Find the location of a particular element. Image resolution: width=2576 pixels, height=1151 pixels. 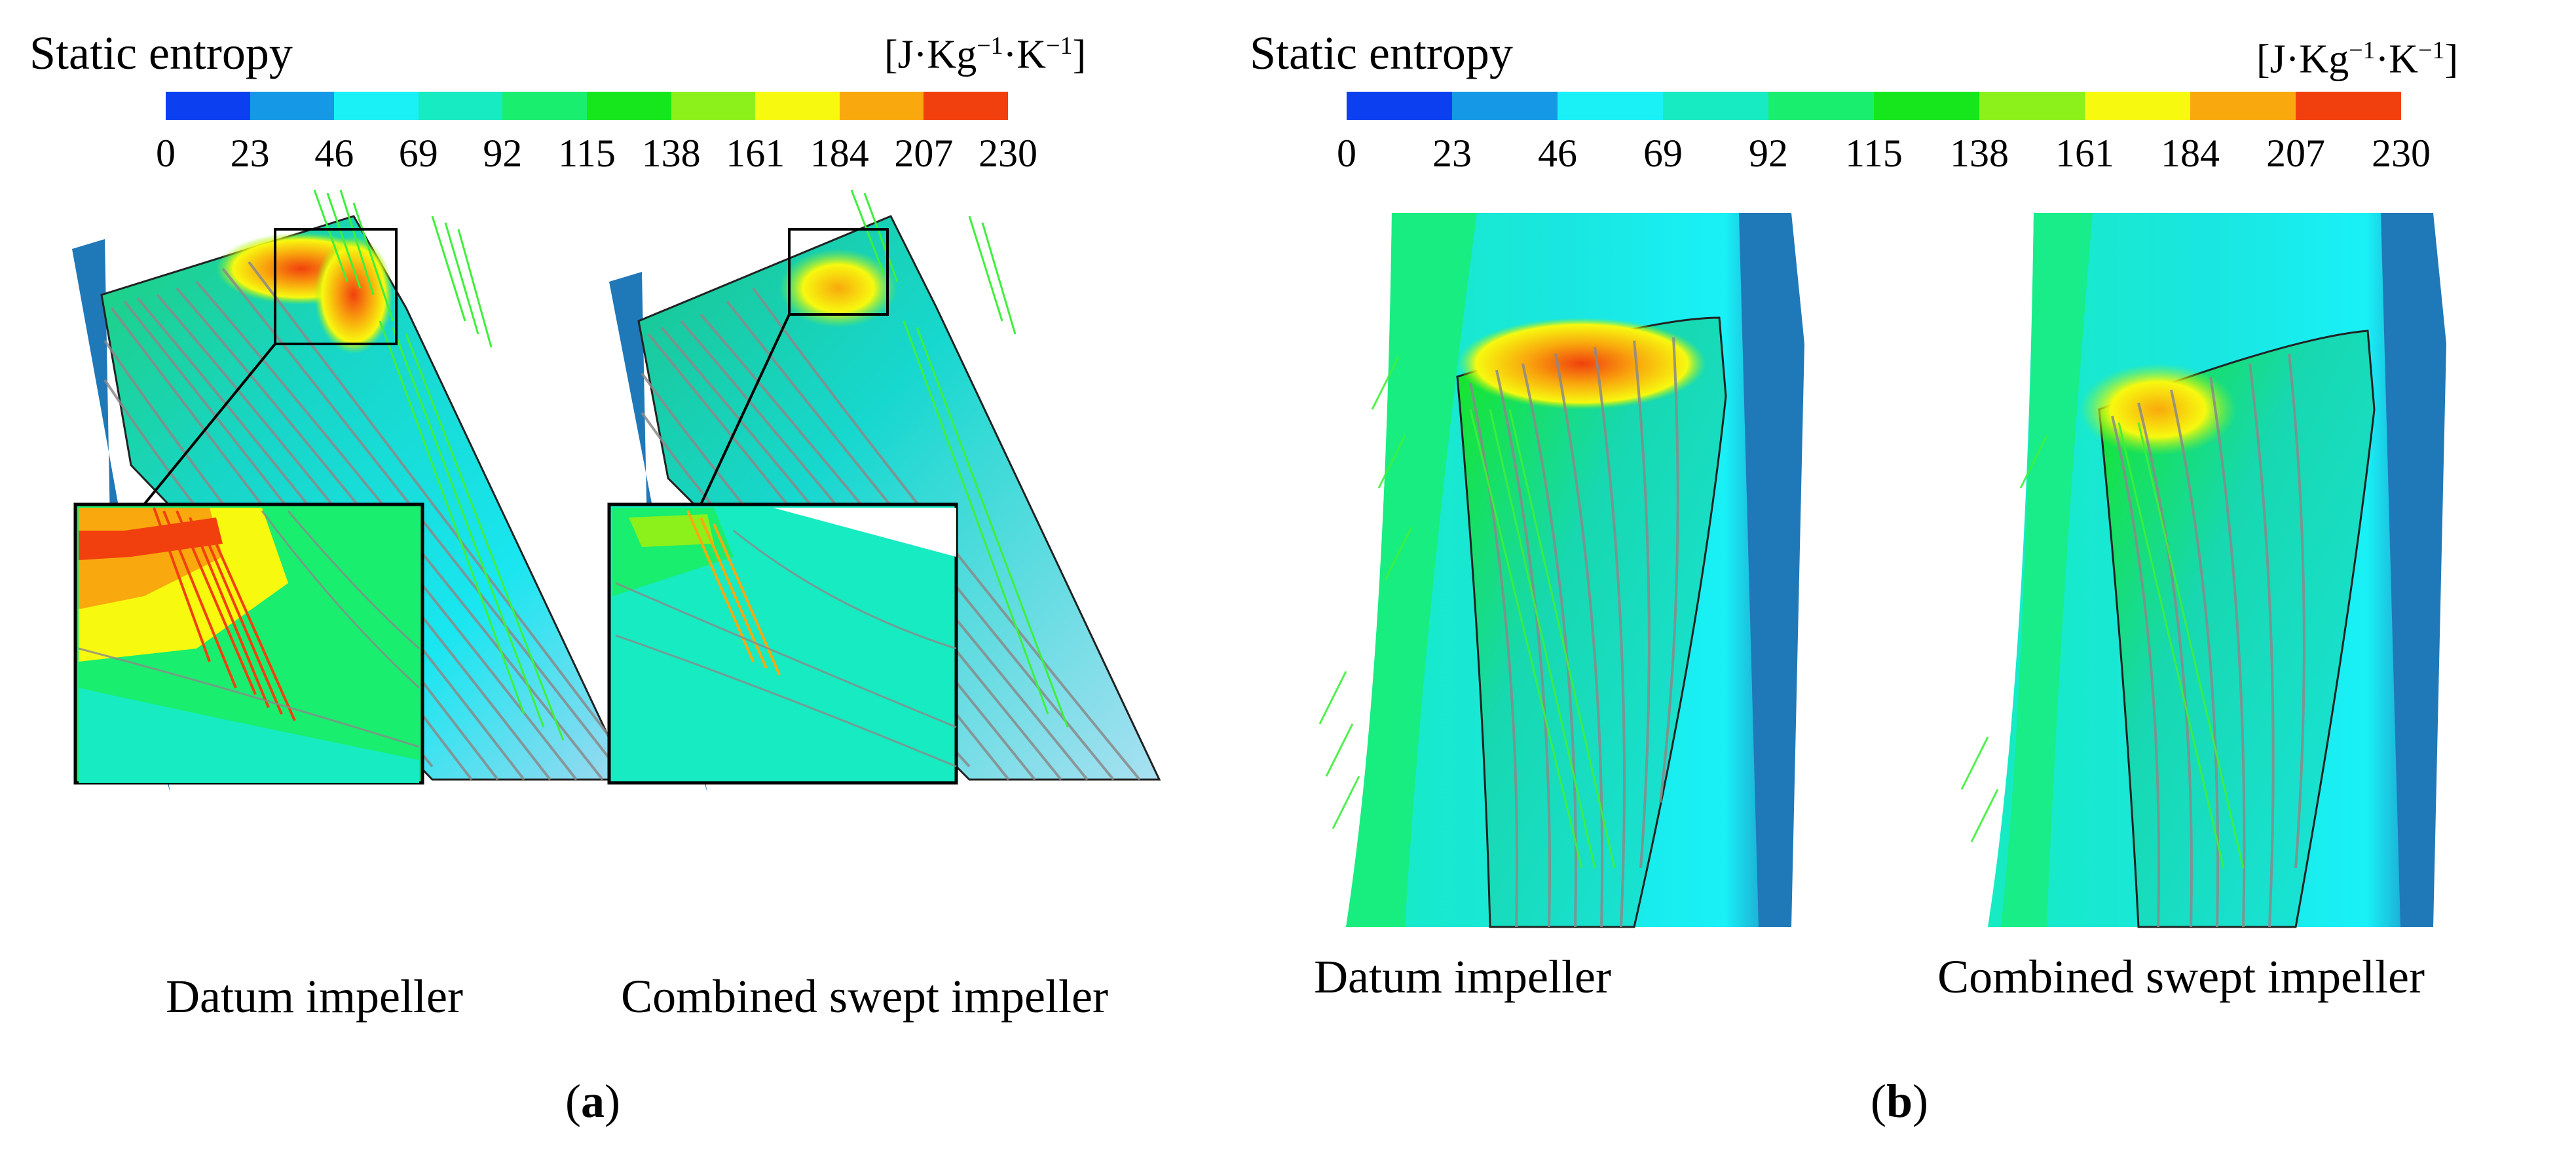

datum-impeller-view-a is located at coordinates (351, 491).